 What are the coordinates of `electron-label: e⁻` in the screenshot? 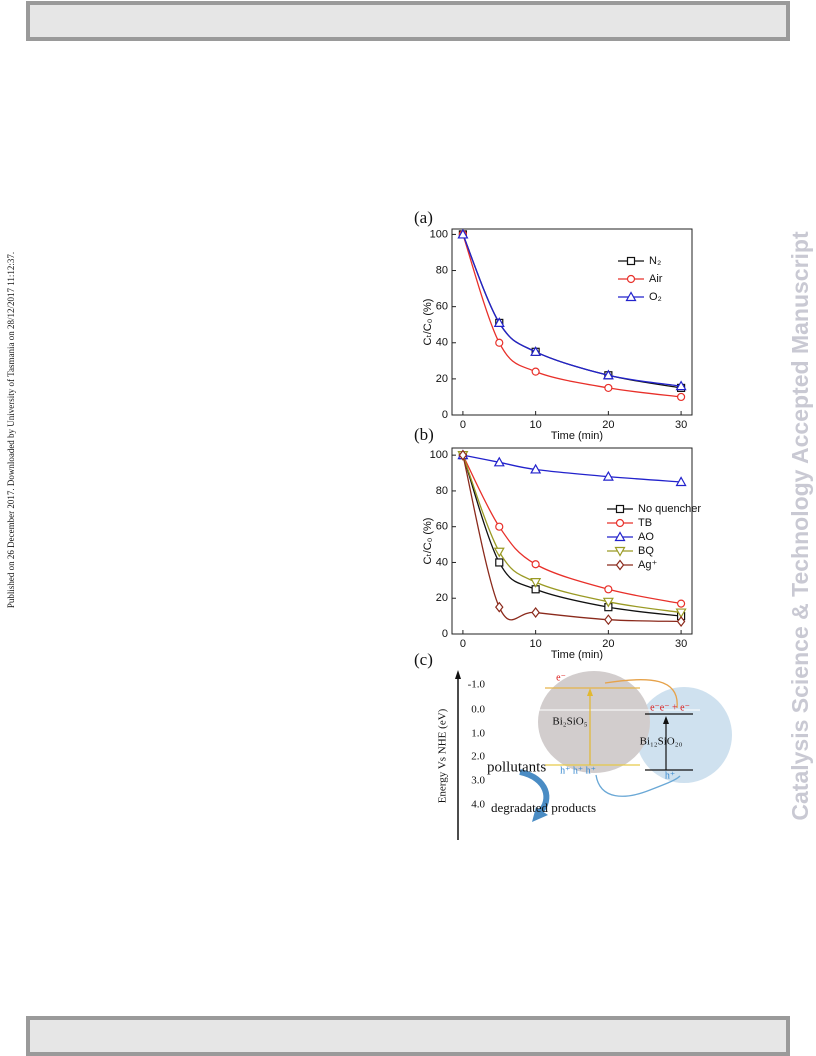 It's located at (561, 677).